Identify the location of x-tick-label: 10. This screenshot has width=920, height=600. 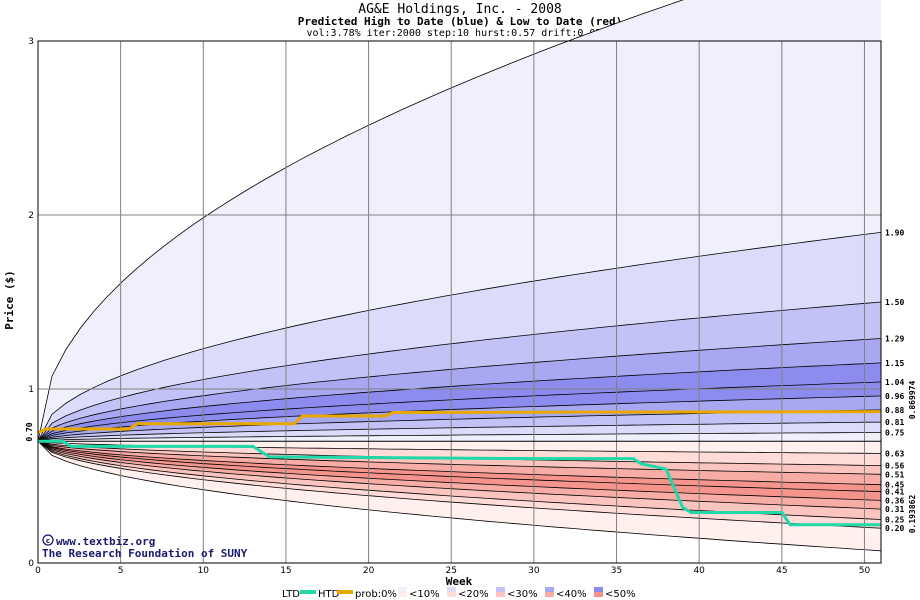
(204, 571).